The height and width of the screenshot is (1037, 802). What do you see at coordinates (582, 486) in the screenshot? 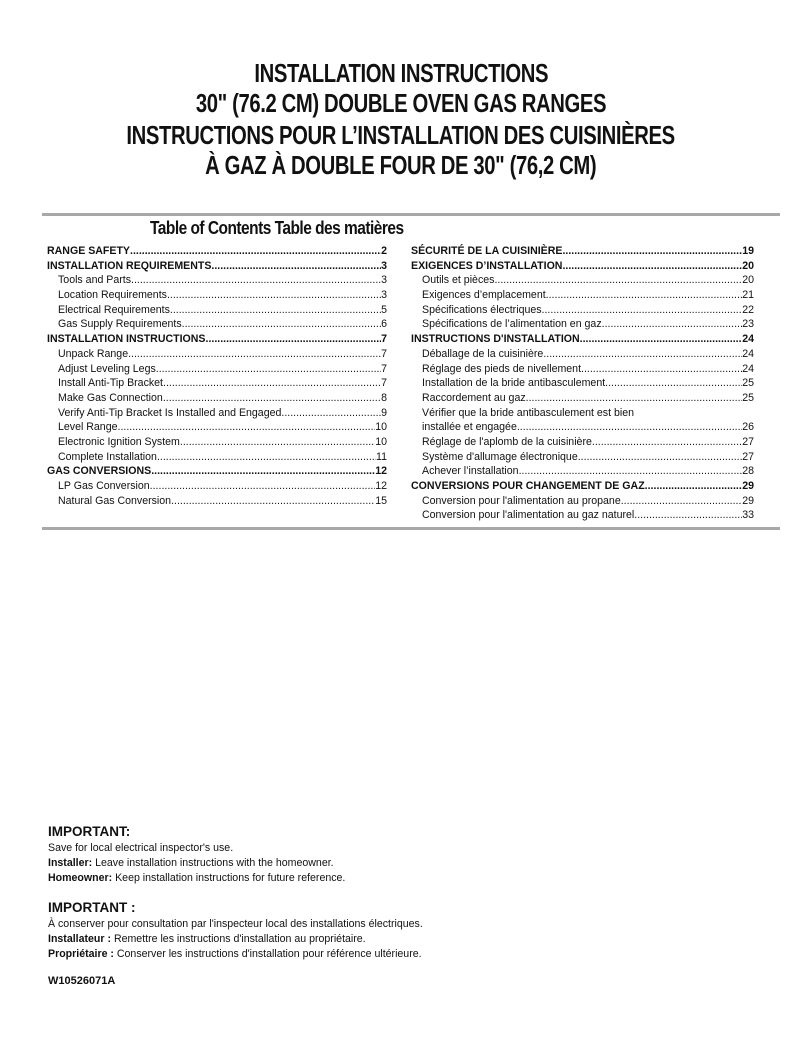
I see `toc-entry: CONVERSIONS POUR CHANGEMENT DE GAZ 29` at bounding box center [582, 486].